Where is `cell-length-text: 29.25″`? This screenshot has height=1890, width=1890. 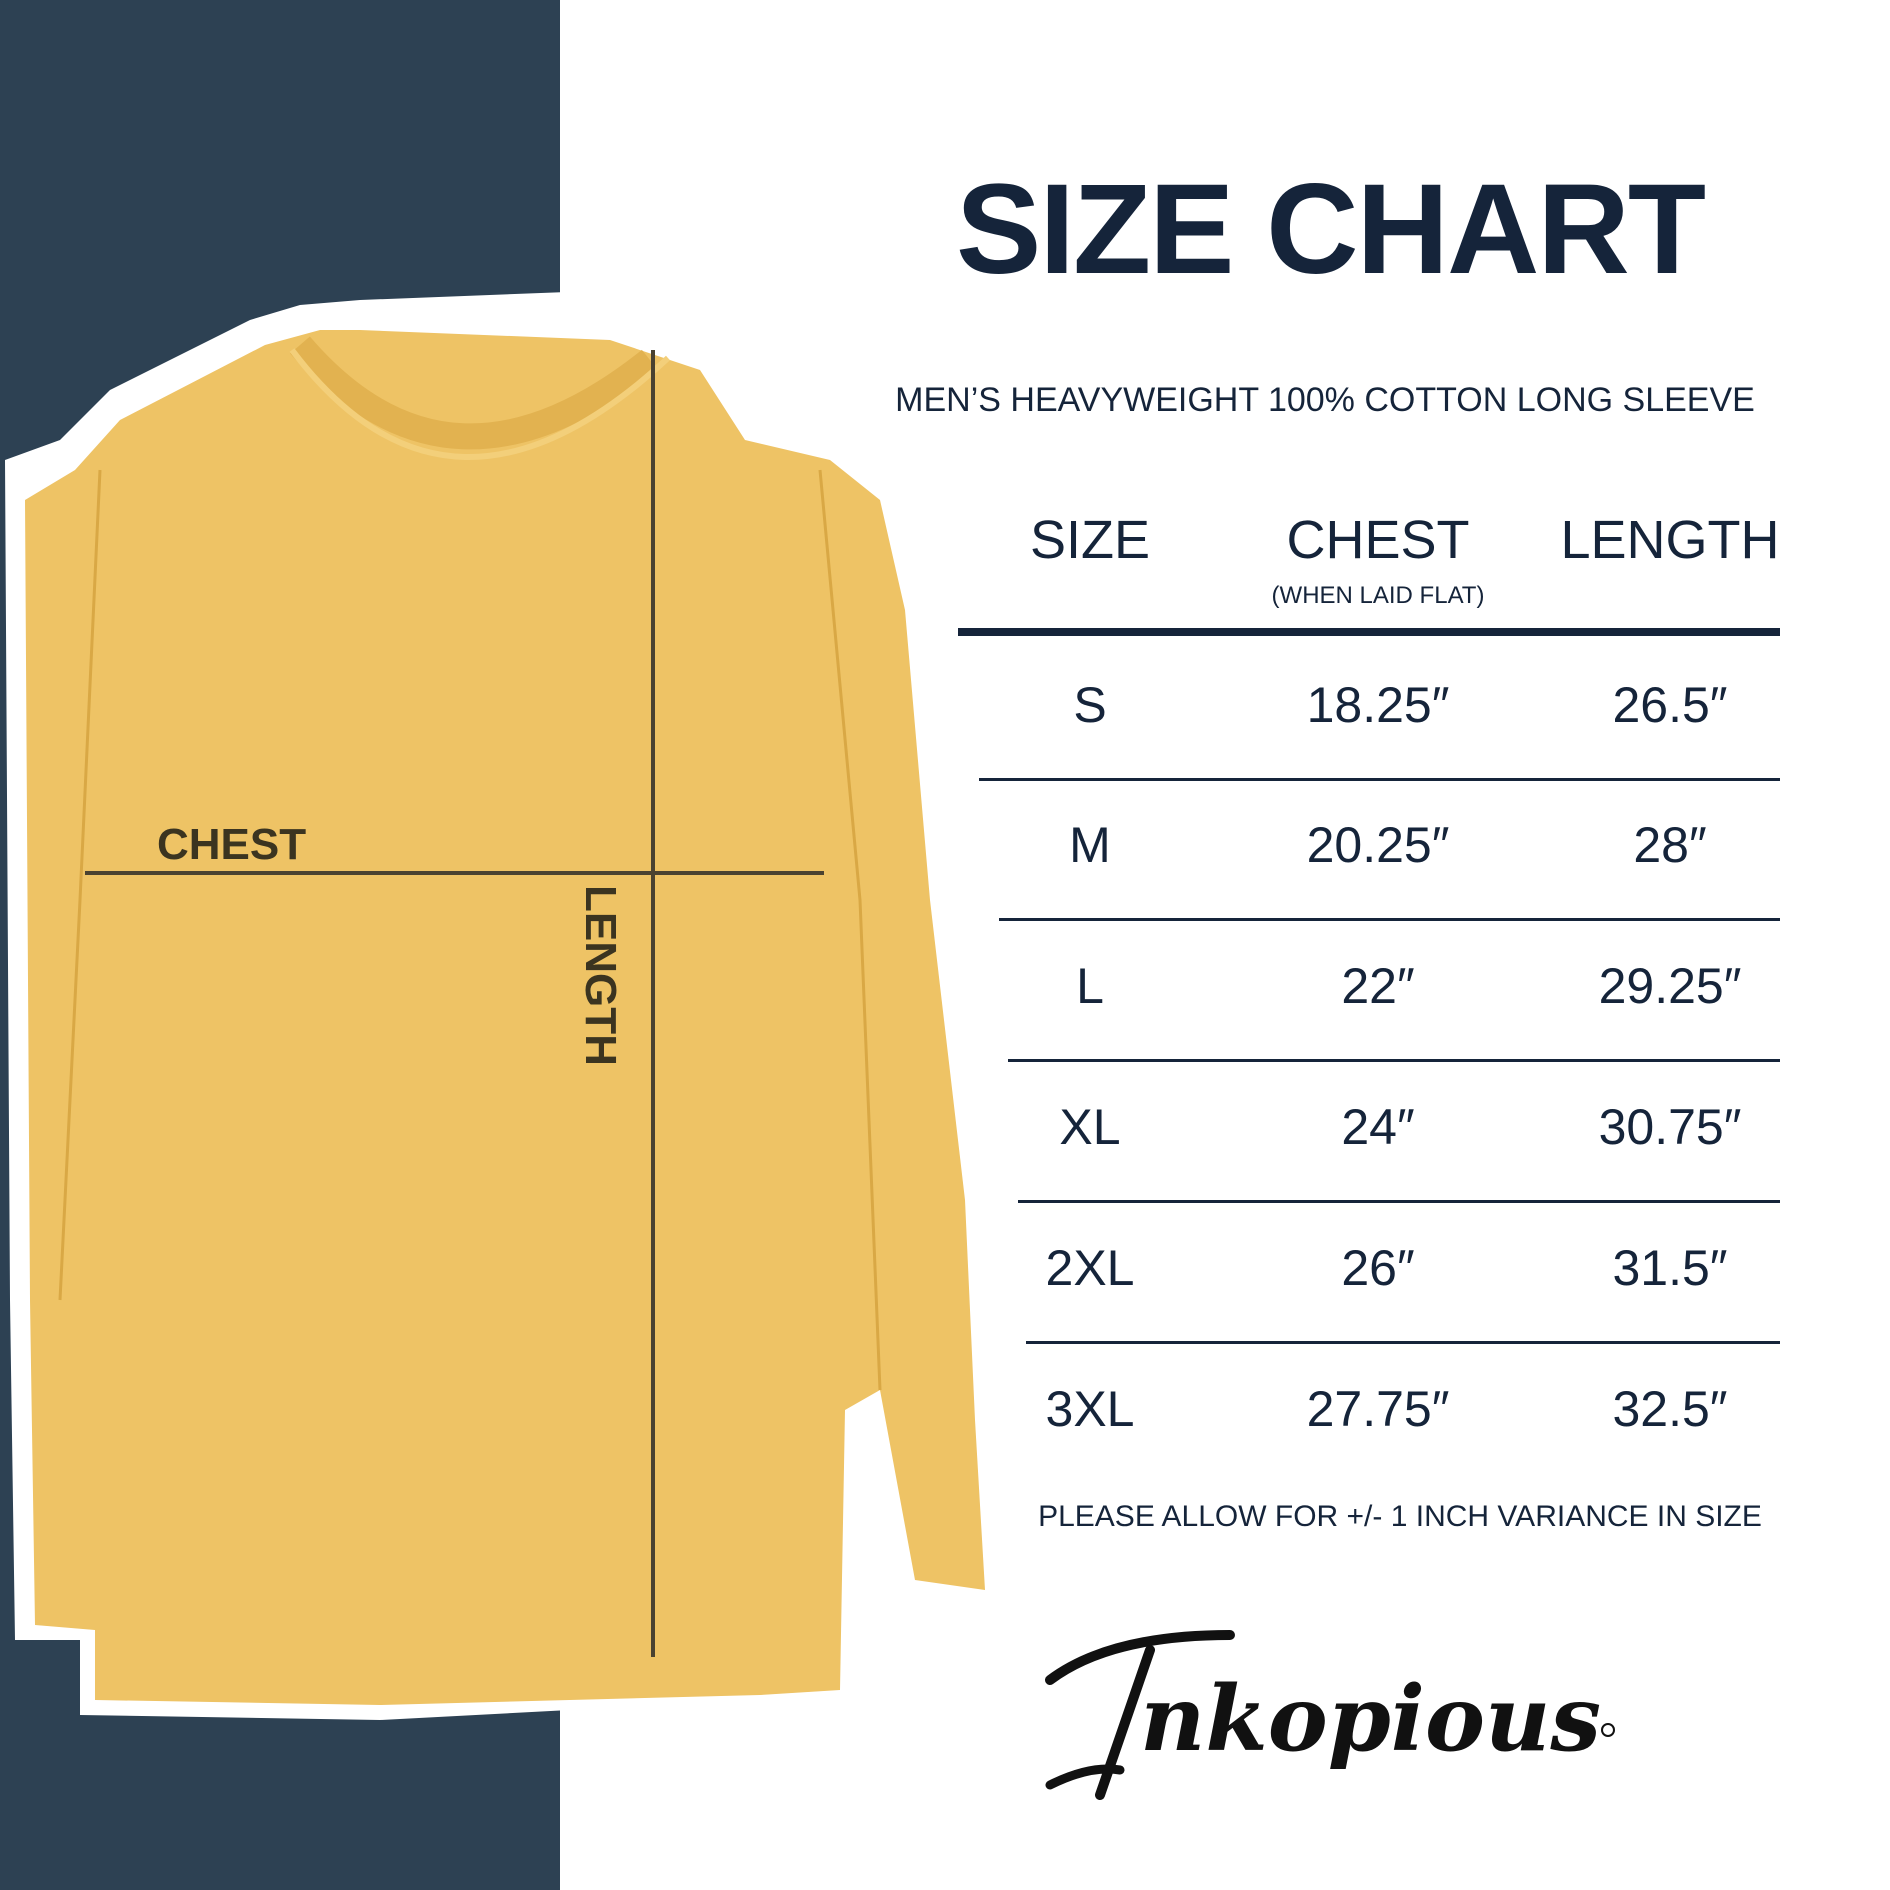
cell-length-text: 29.25″ is located at coordinates (1670, 986).